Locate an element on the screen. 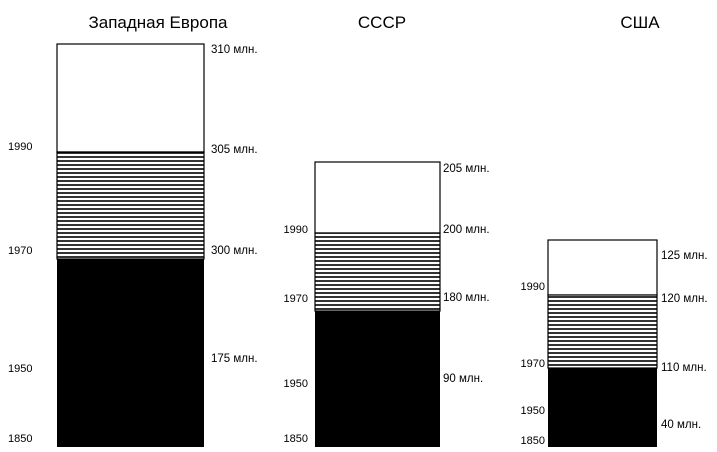  value-label: 205 млн. is located at coordinates (466, 169).